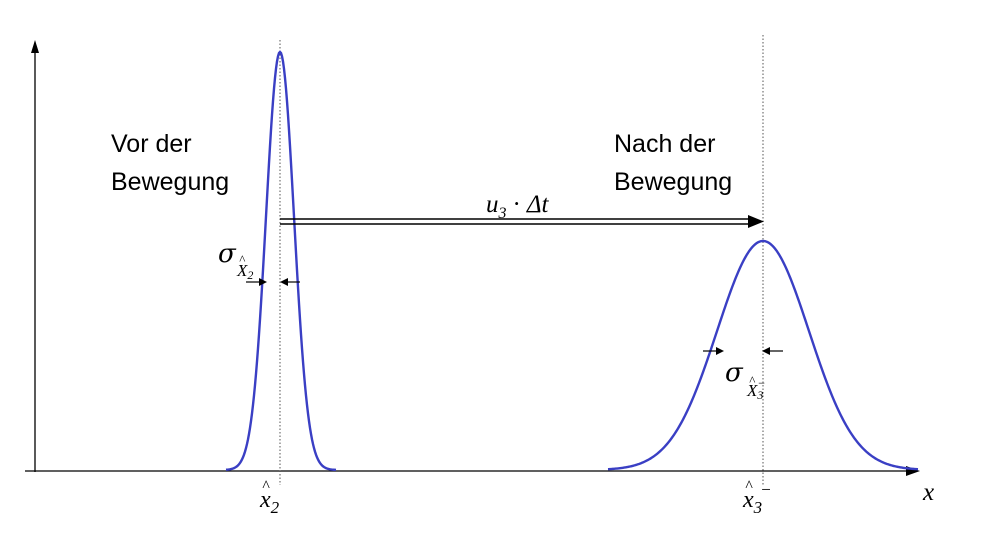 The width and height of the screenshot is (991, 552). What do you see at coordinates (35, 46) in the screenshot?
I see `y-axis-arrow` at bounding box center [35, 46].